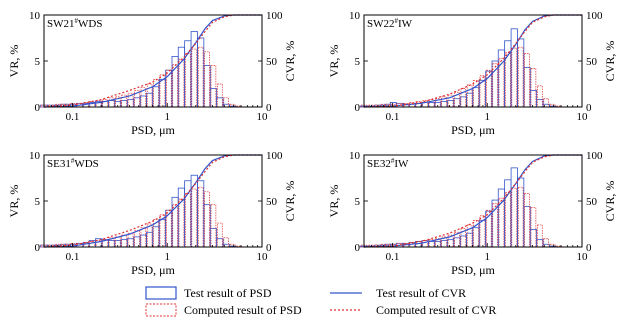 This screenshot has height=320, width=624. I want to click on legend-swatch-test-psd, so click(161, 293).